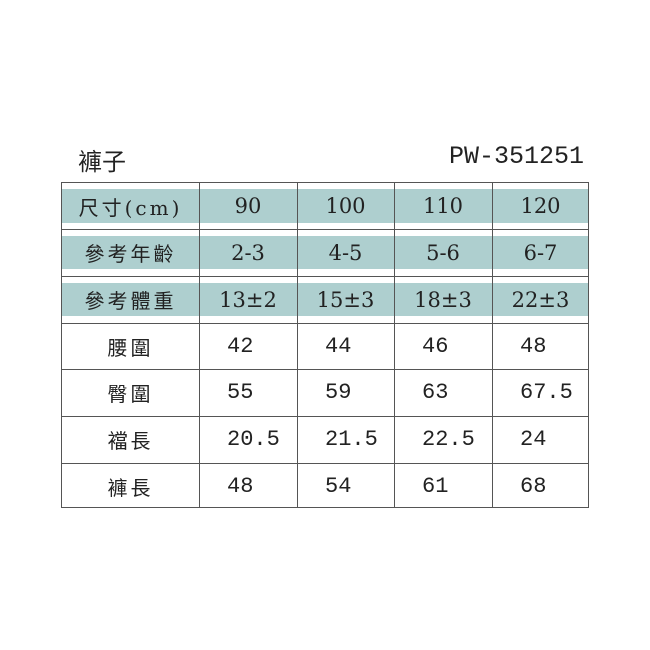 This screenshot has width=650, height=650. I want to click on measure-value: 44, so click(338, 346).